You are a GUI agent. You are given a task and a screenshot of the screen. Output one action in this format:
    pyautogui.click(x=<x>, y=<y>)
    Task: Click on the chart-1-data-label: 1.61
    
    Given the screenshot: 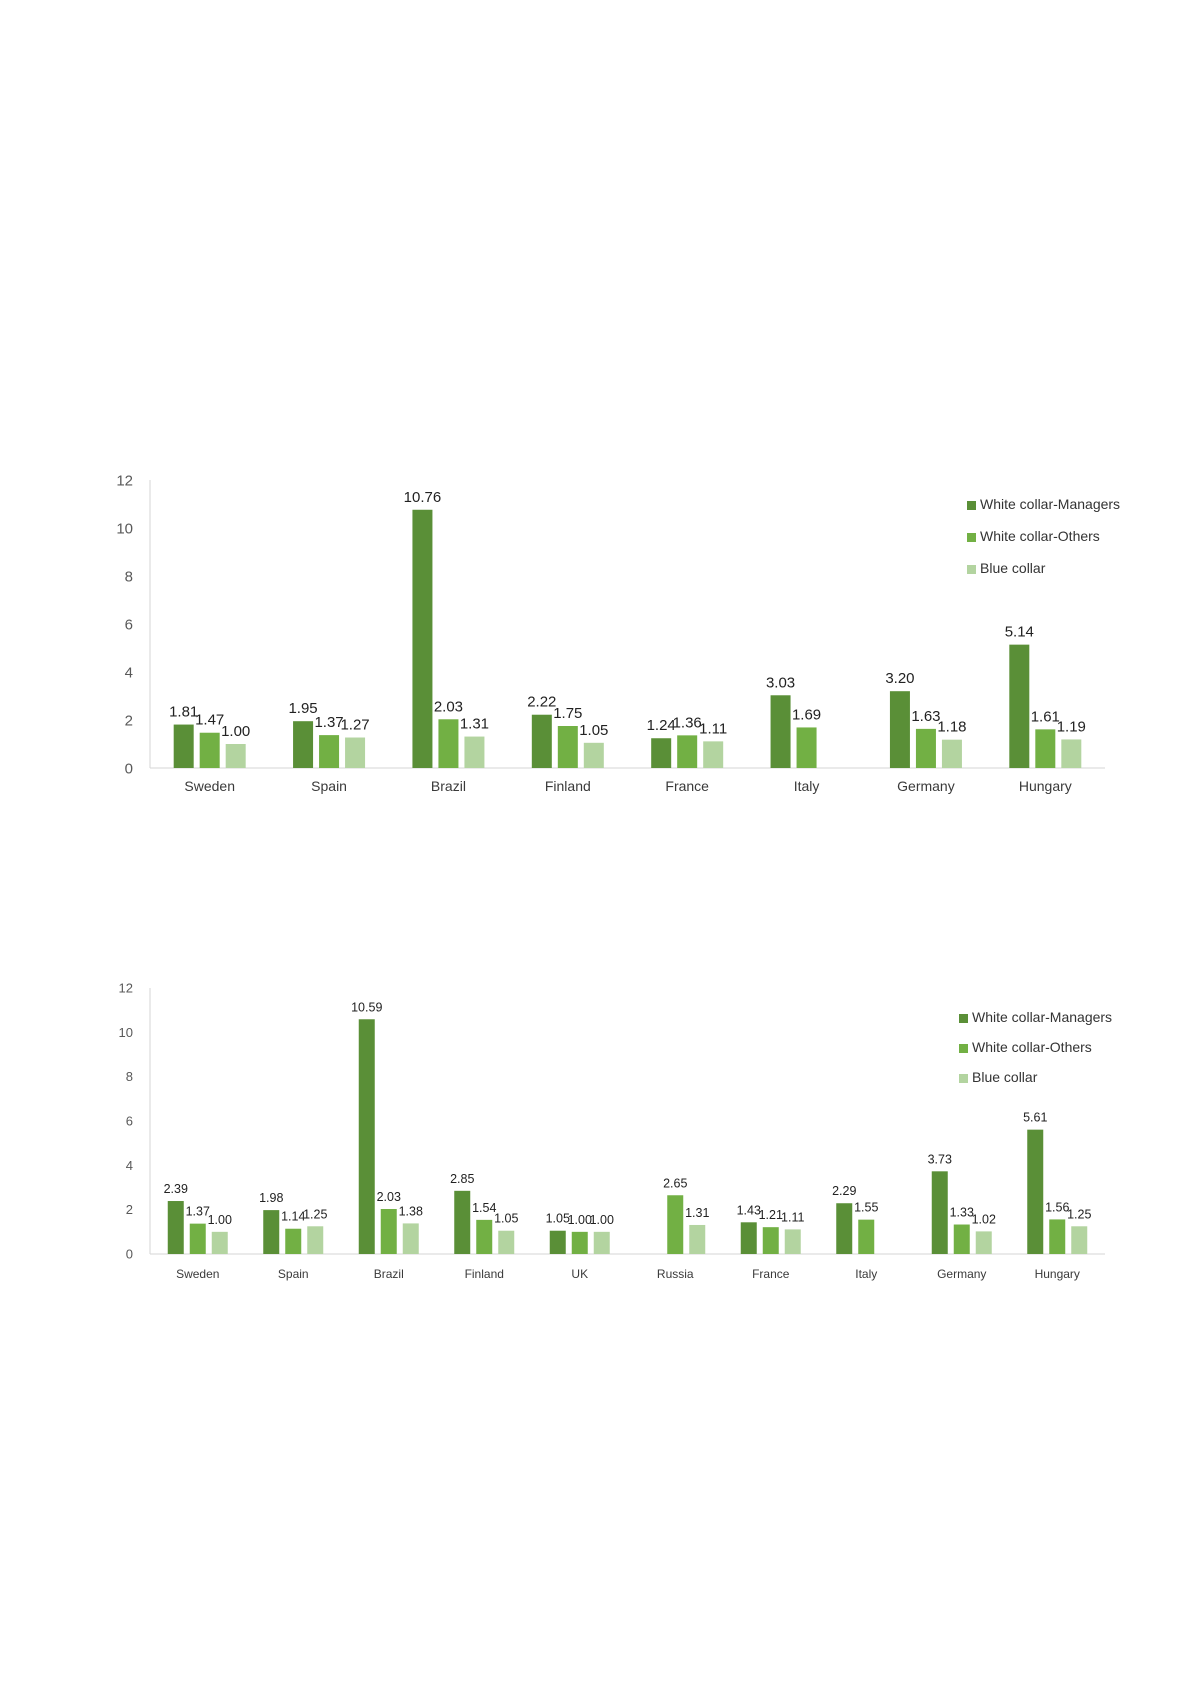 What is the action you would take?
    pyautogui.click(x=1045, y=716)
    